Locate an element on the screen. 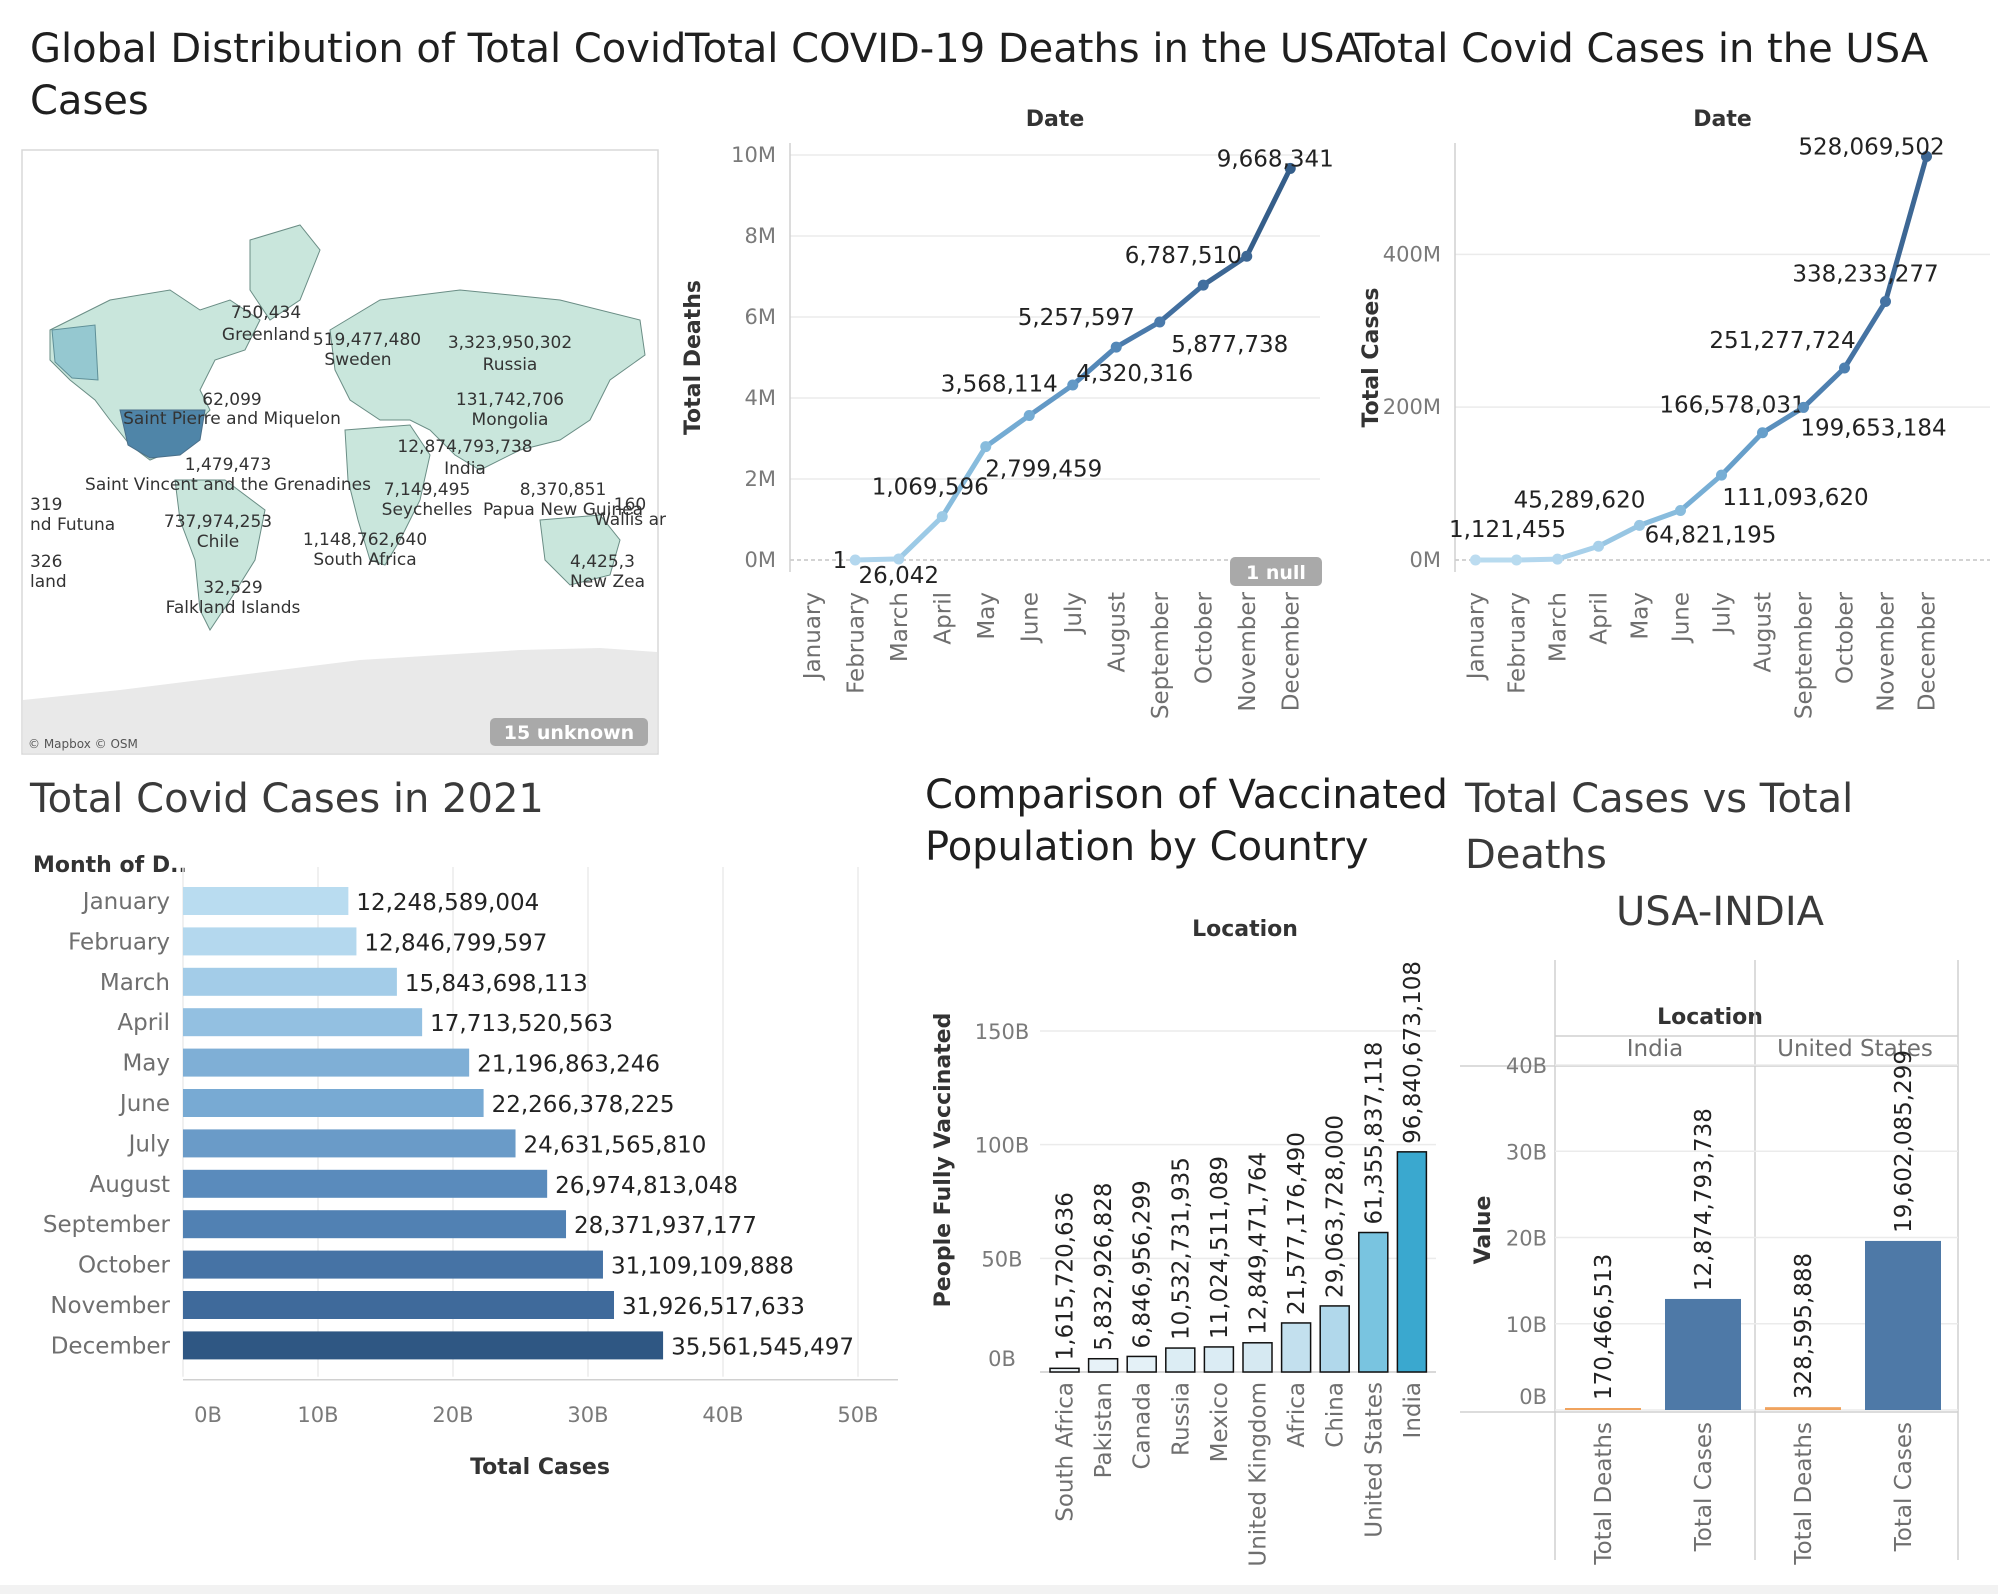  map-label-name: Chile is located at coordinates (218, 542).